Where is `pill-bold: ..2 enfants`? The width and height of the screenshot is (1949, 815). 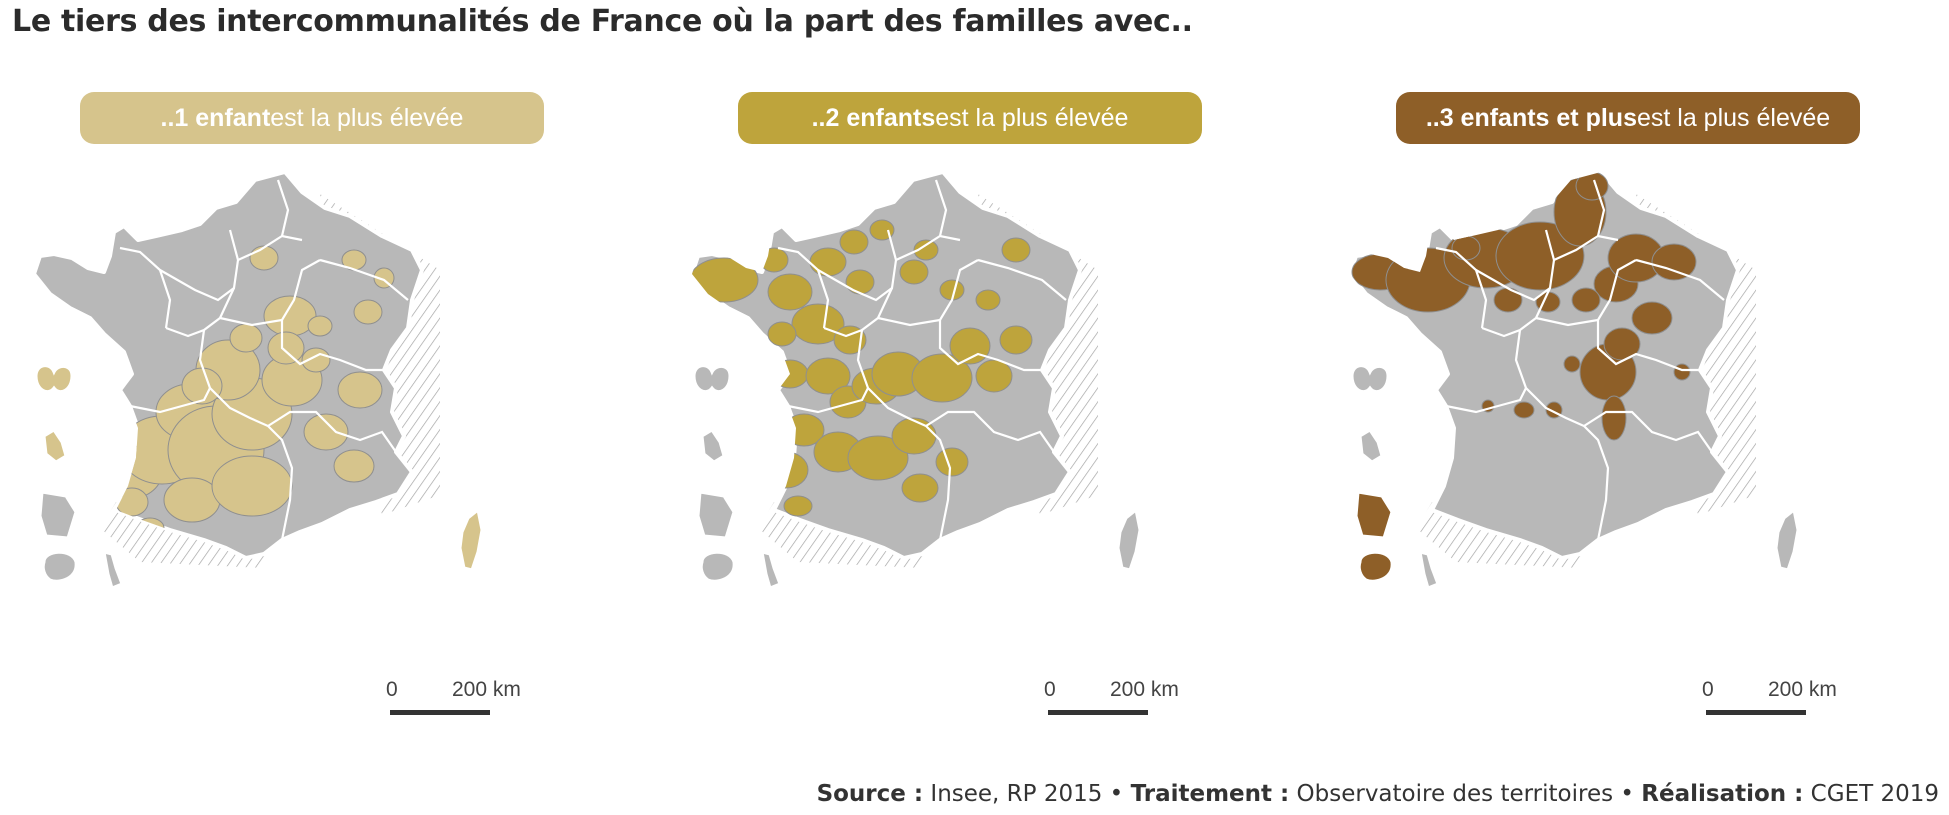
pill-bold: ..2 enfants is located at coordinates (873, 117).